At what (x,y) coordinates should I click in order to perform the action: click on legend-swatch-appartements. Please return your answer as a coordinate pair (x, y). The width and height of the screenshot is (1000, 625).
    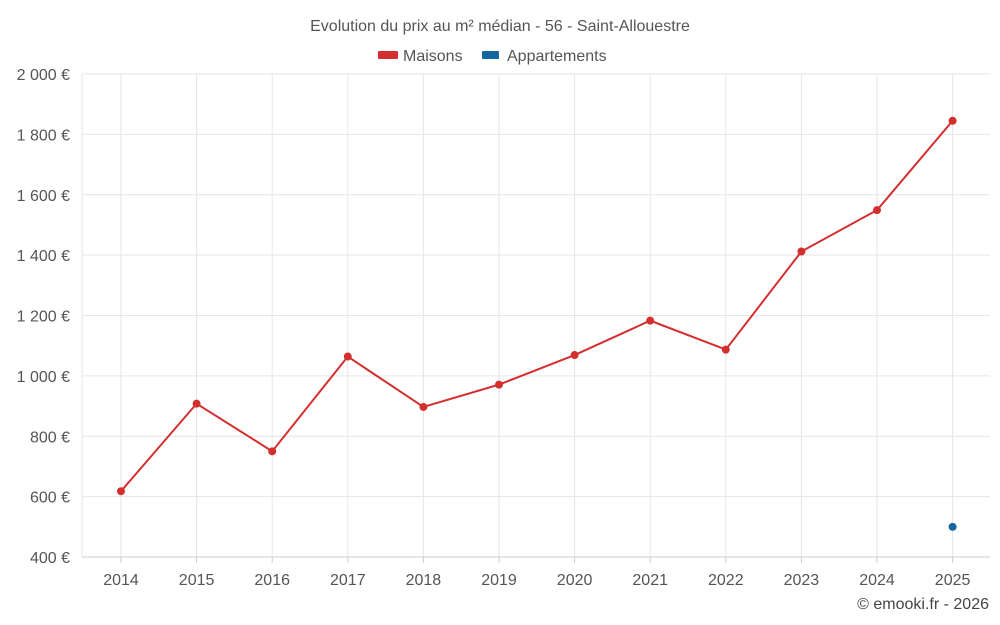
    Looking at the image, I should click on (490, 55).